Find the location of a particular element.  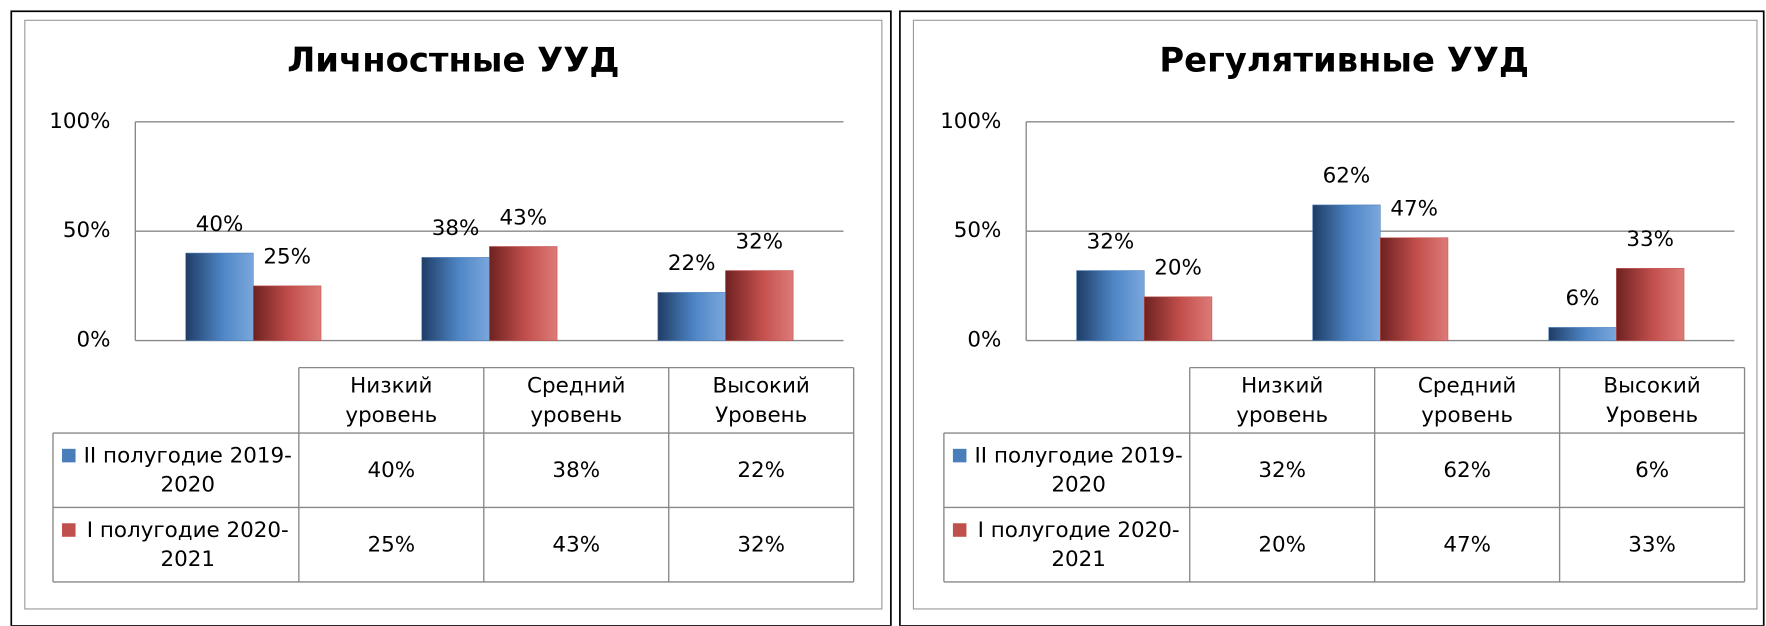

data-label: 33% is located at coordinates (1650, 239).